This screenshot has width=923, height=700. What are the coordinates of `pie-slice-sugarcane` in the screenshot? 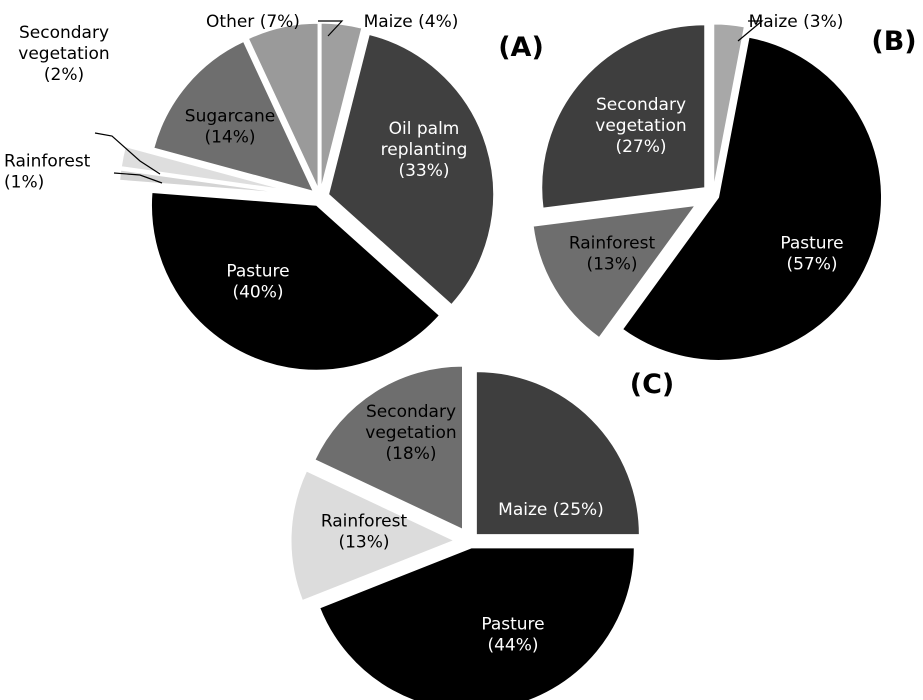 It's located at (234, 116).